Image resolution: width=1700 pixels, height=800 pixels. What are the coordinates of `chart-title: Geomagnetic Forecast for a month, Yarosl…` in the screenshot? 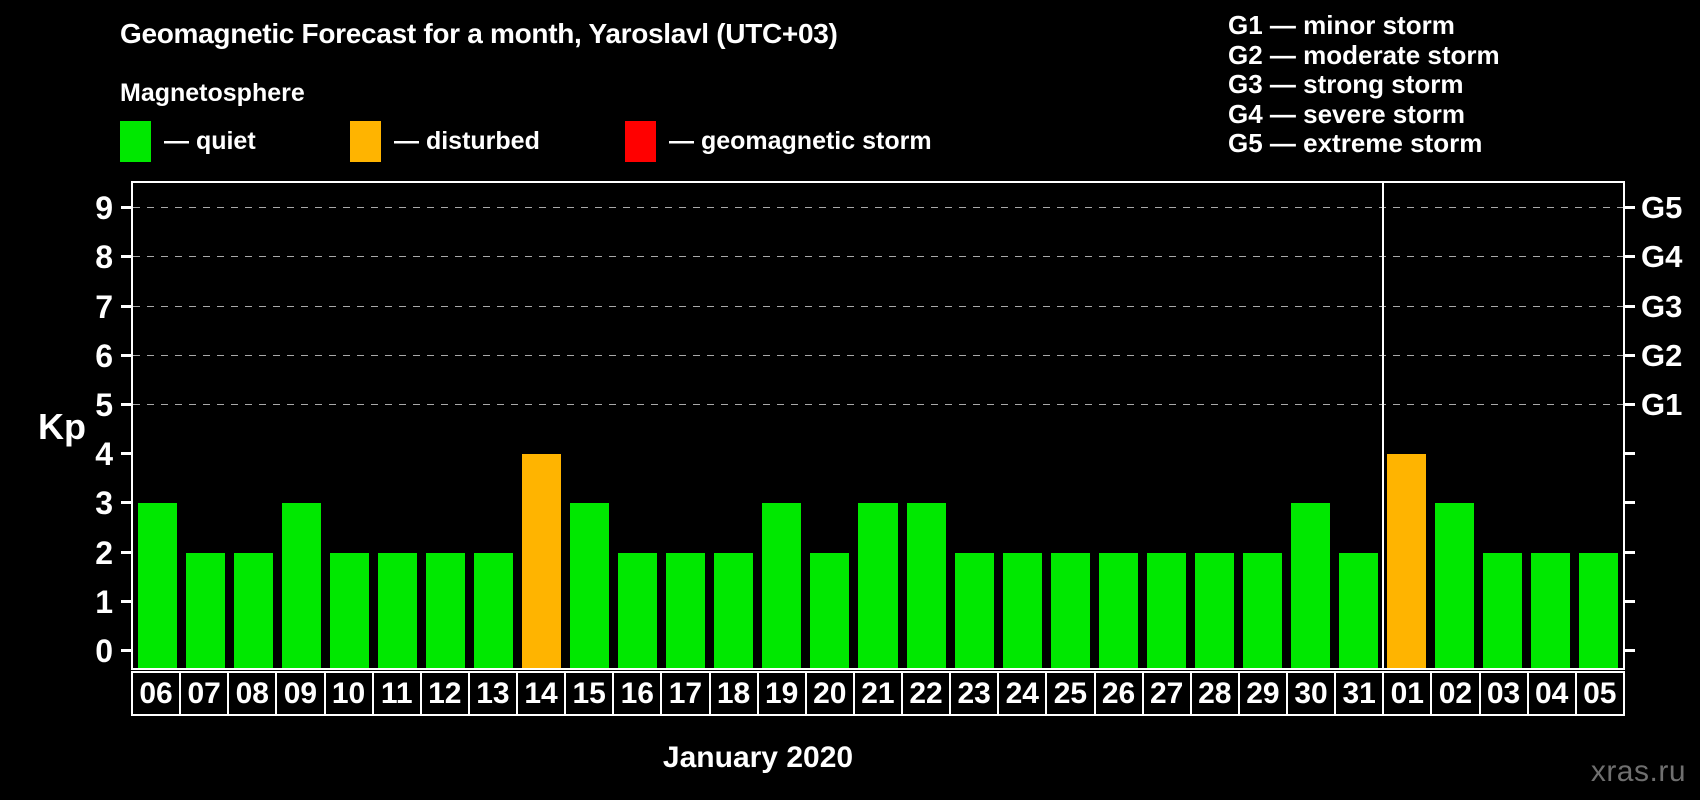 It's located at (479, 33).